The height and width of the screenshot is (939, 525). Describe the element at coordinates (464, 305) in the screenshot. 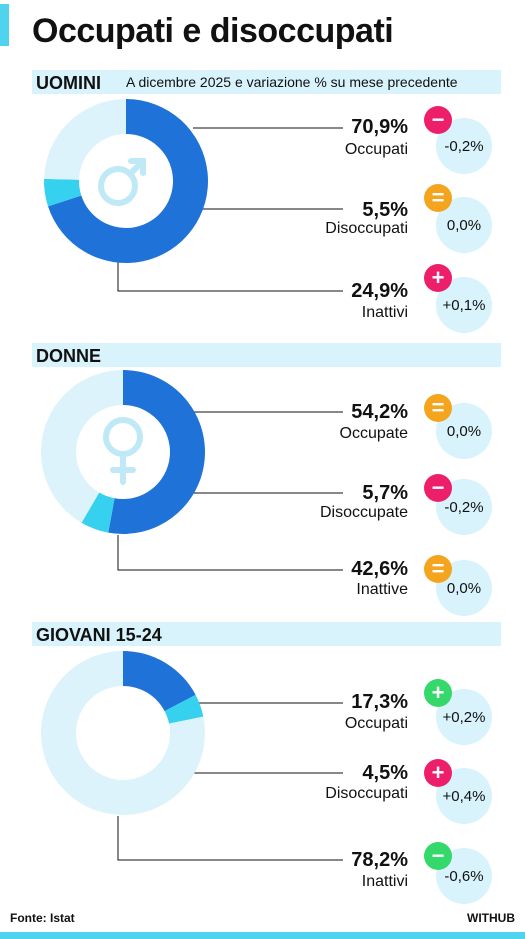

I see `variation-value: +0,1%` at that location.